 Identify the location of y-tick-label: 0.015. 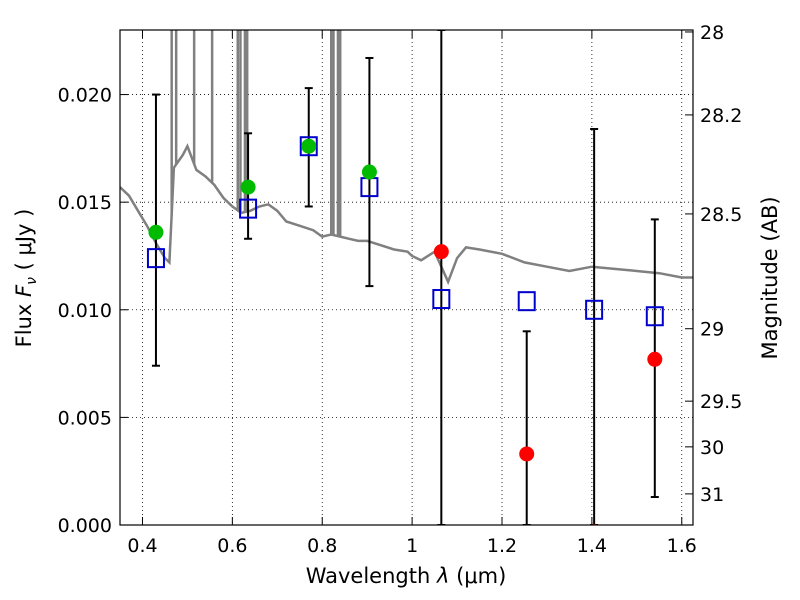
(85, 203).